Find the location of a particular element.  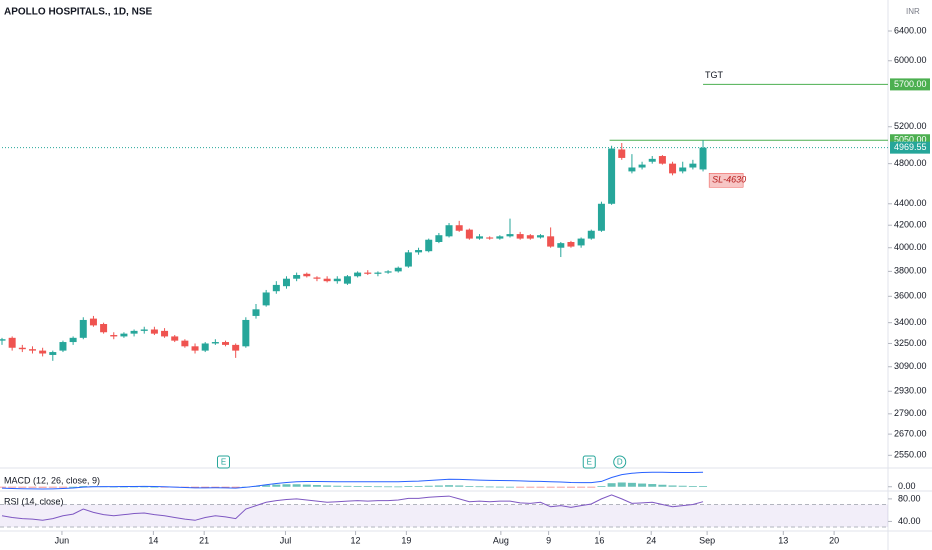

y-tick-label: 3800.00 is located at coordinates (910, 271).